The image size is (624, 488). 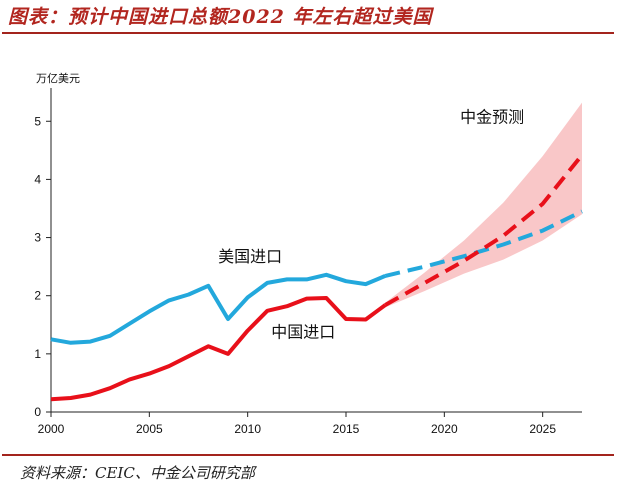 What do you see at coordinates (247, 429) in the screenshot?
I see `x-tick-label: 2010` at bounding box center [247, 429].